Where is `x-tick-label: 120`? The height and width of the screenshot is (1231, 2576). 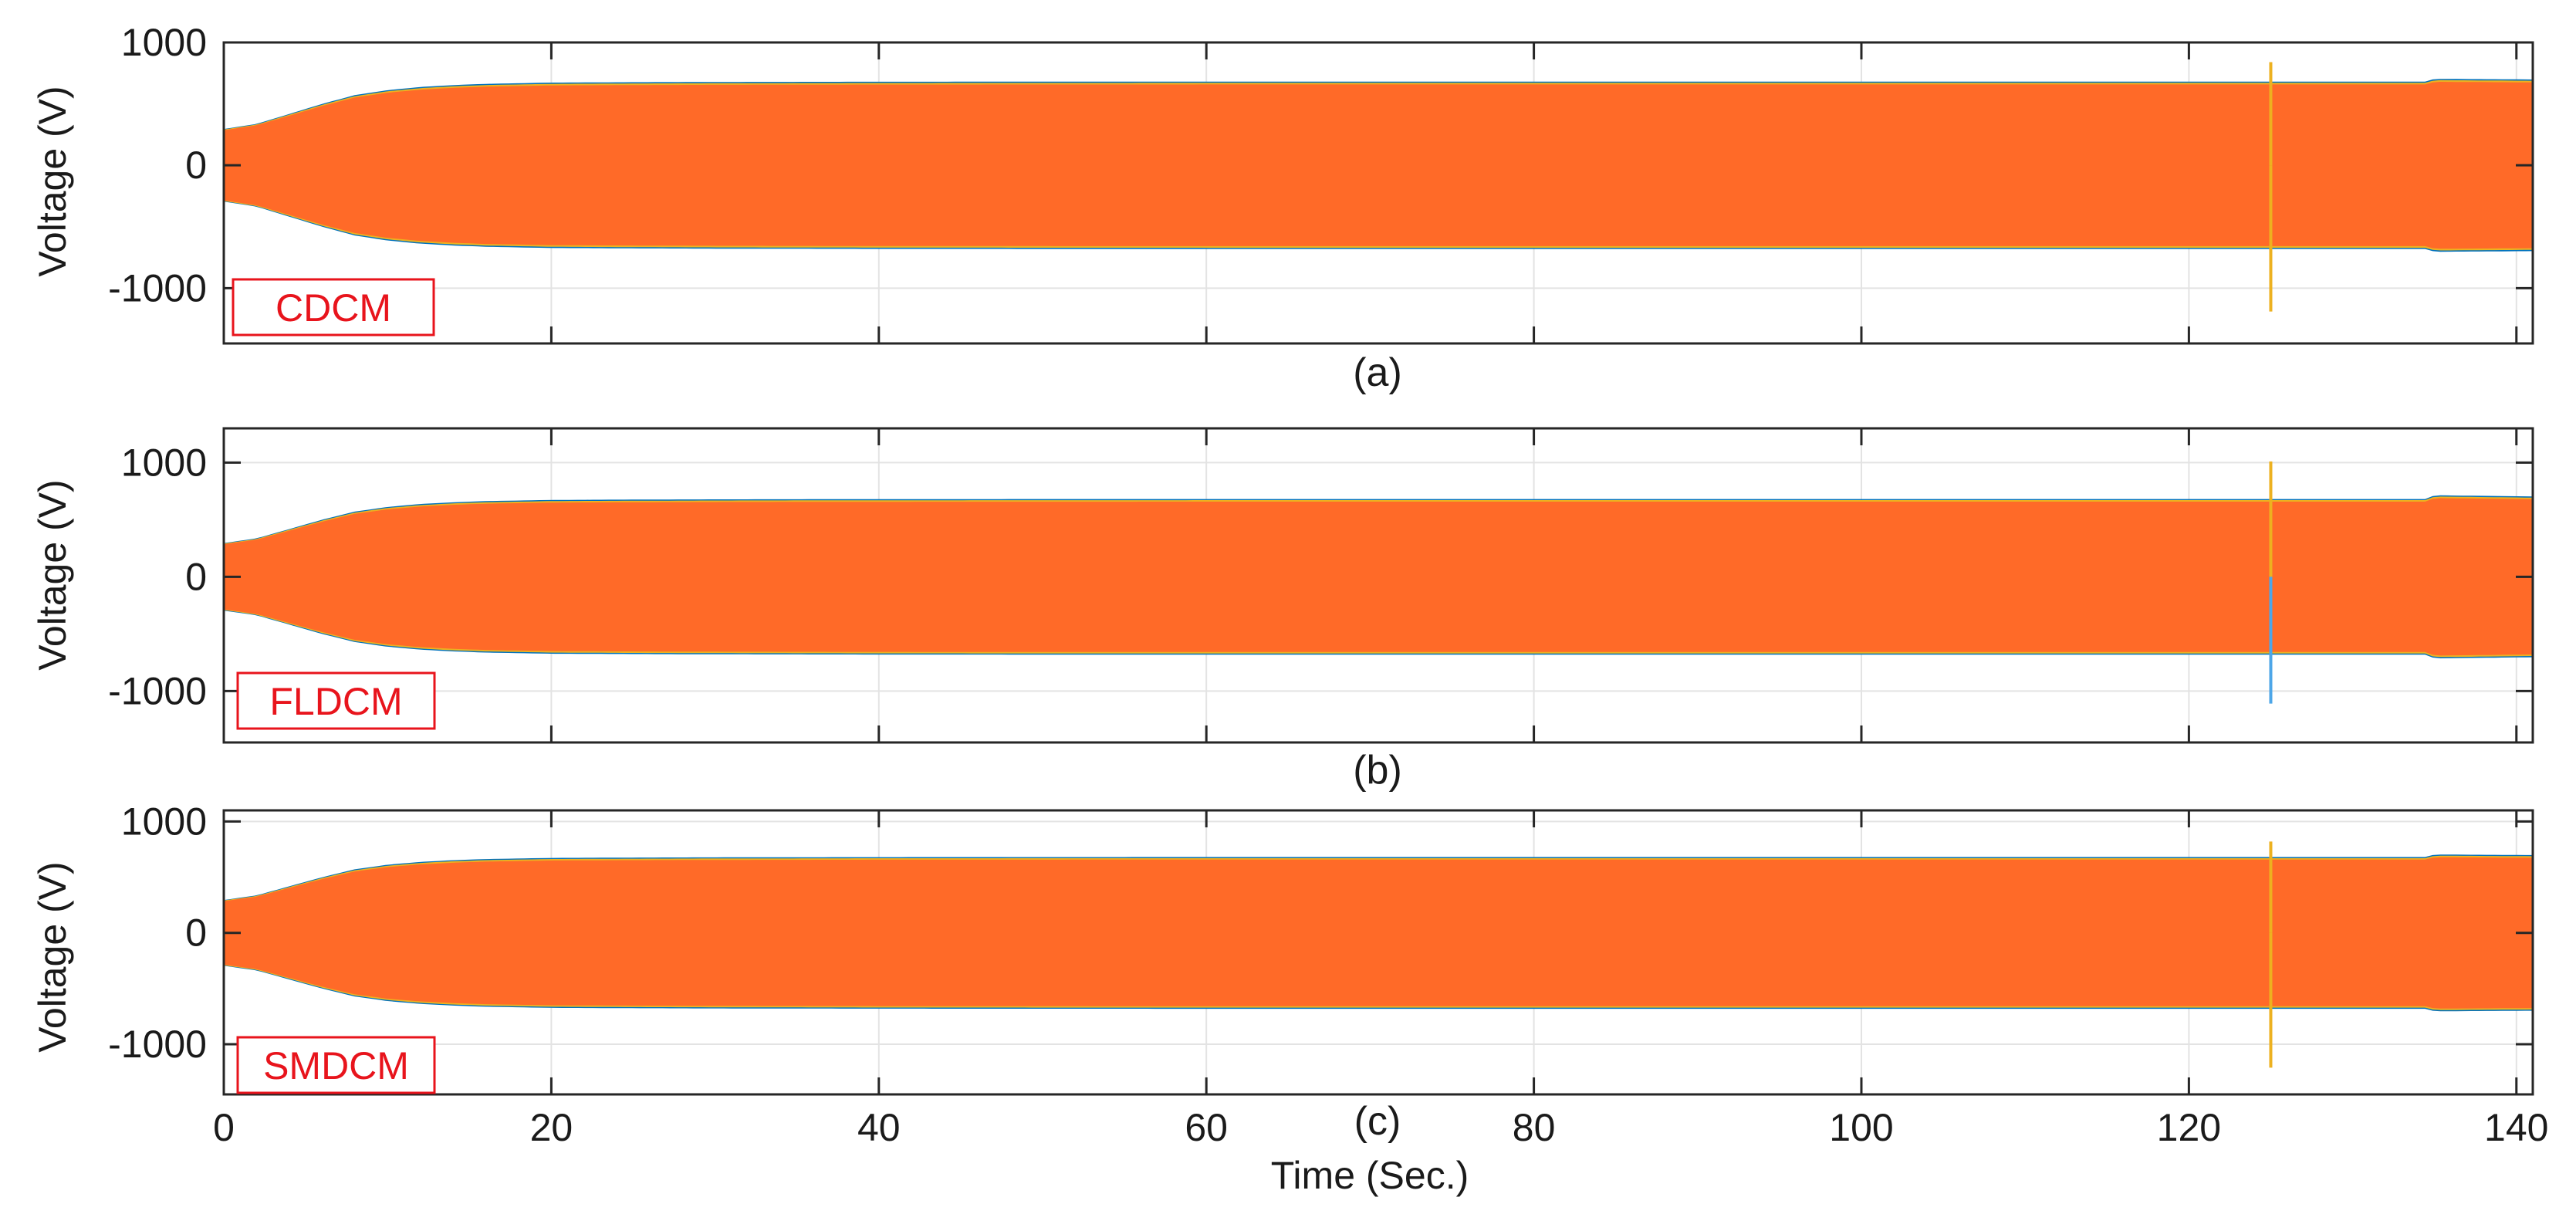
x-tick-label: 120 is located at coordinates (2189, 1128).